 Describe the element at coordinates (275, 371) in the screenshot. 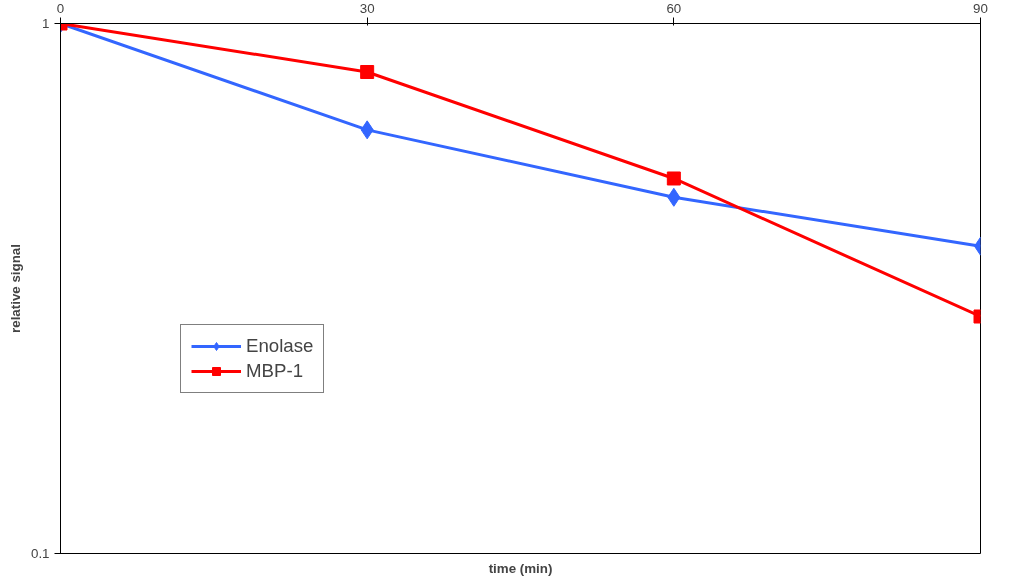

I see `legend-label: MBP-1` at that location.